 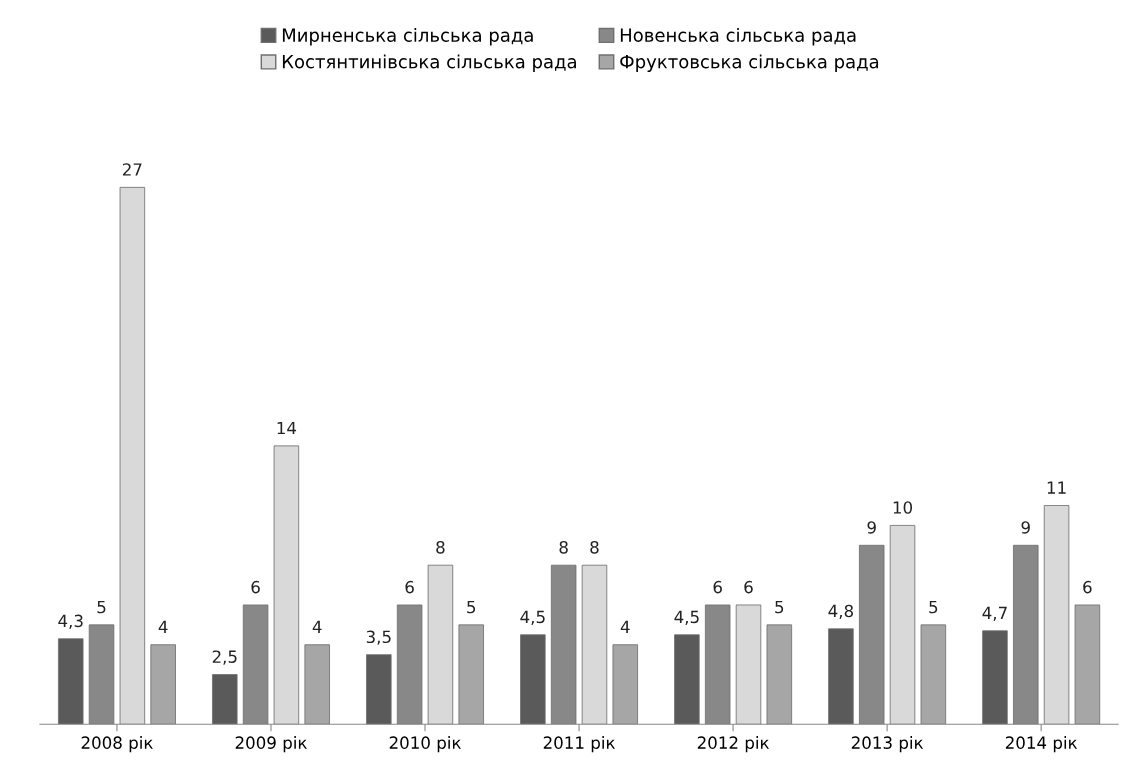 I want to click on legend-label: Мирненська сільська рада, so click(x=407, y=37).